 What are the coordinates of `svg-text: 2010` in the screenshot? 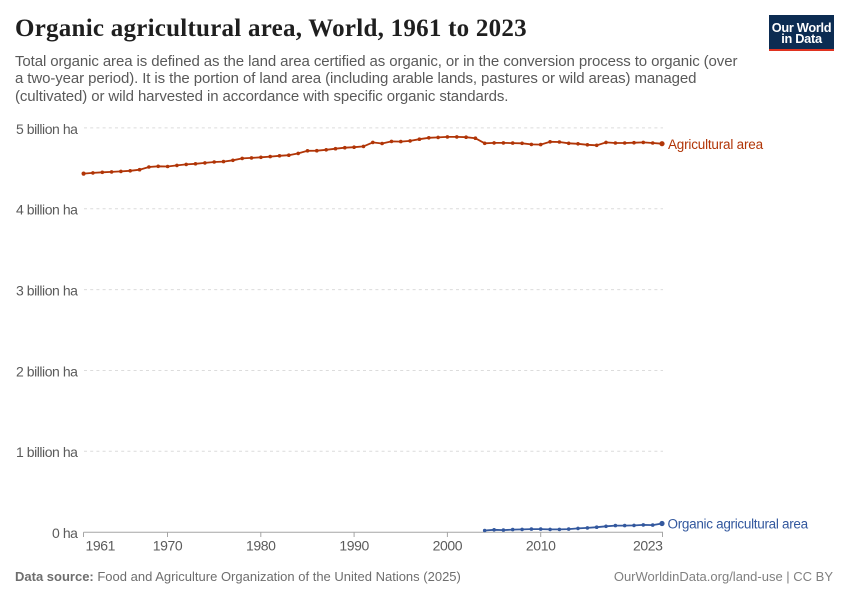 It's located at (541, 546).